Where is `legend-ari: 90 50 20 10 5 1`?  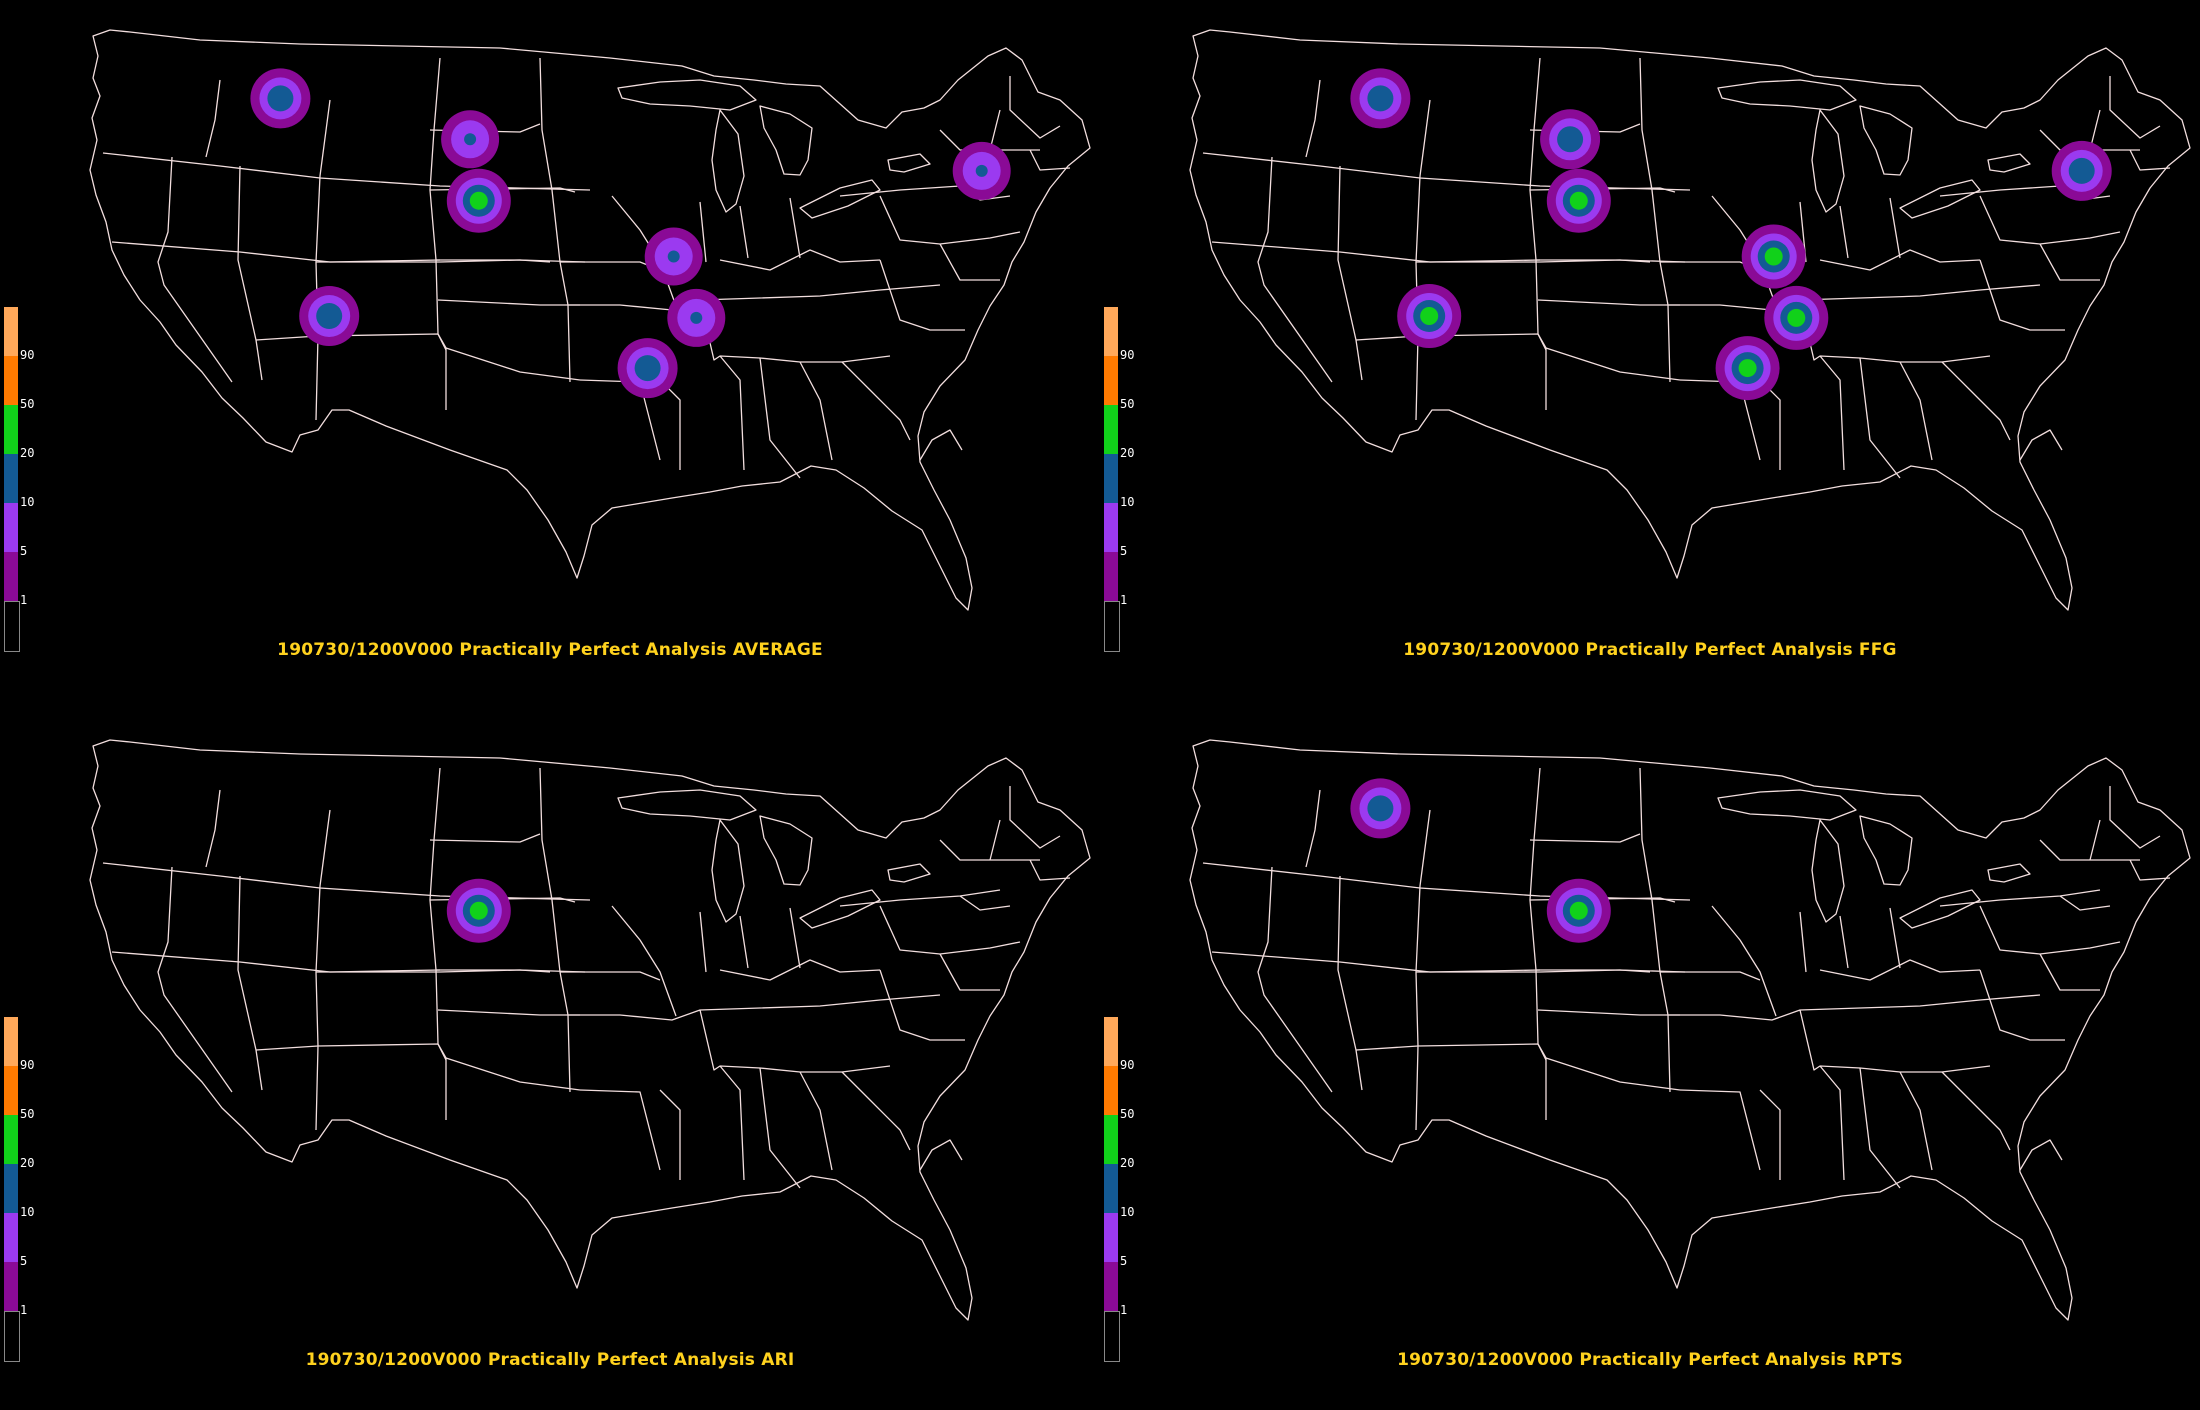
legend-ari: 90 50 20 10 5 1 is located at coordinates (24, 1189).